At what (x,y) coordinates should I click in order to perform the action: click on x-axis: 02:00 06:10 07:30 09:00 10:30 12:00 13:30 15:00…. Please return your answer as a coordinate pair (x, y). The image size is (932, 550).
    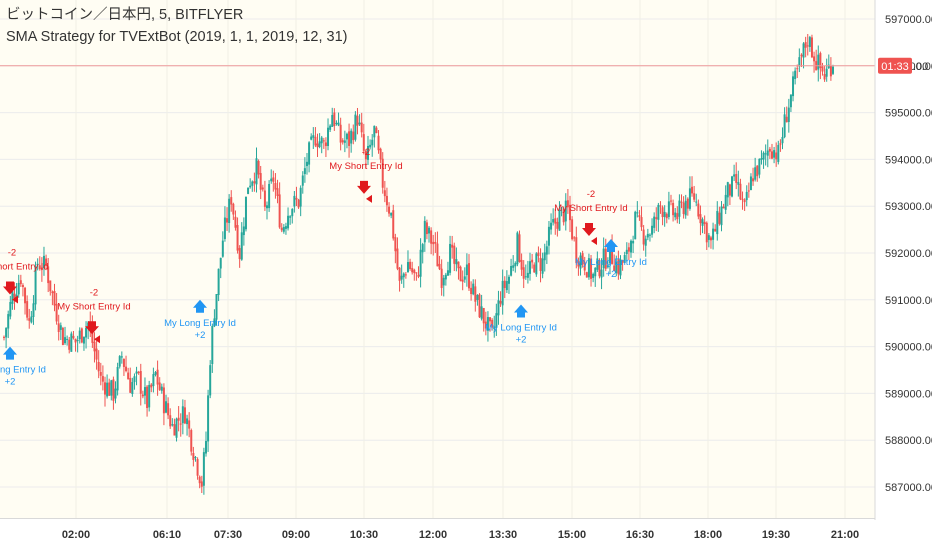
    Looking at the image, I should click on (460, 535).